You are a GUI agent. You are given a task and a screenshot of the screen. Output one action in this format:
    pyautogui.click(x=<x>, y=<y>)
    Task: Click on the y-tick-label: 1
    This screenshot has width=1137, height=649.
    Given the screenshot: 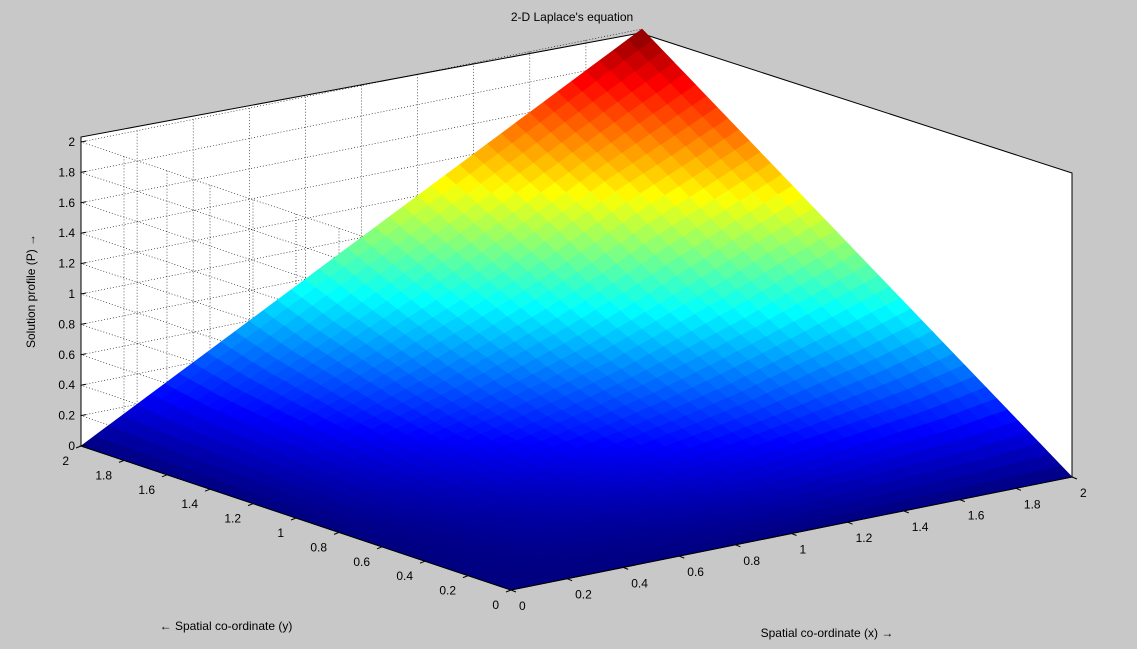 What is the action you would take?
    pyautogui.click(x=280, y=533)
    